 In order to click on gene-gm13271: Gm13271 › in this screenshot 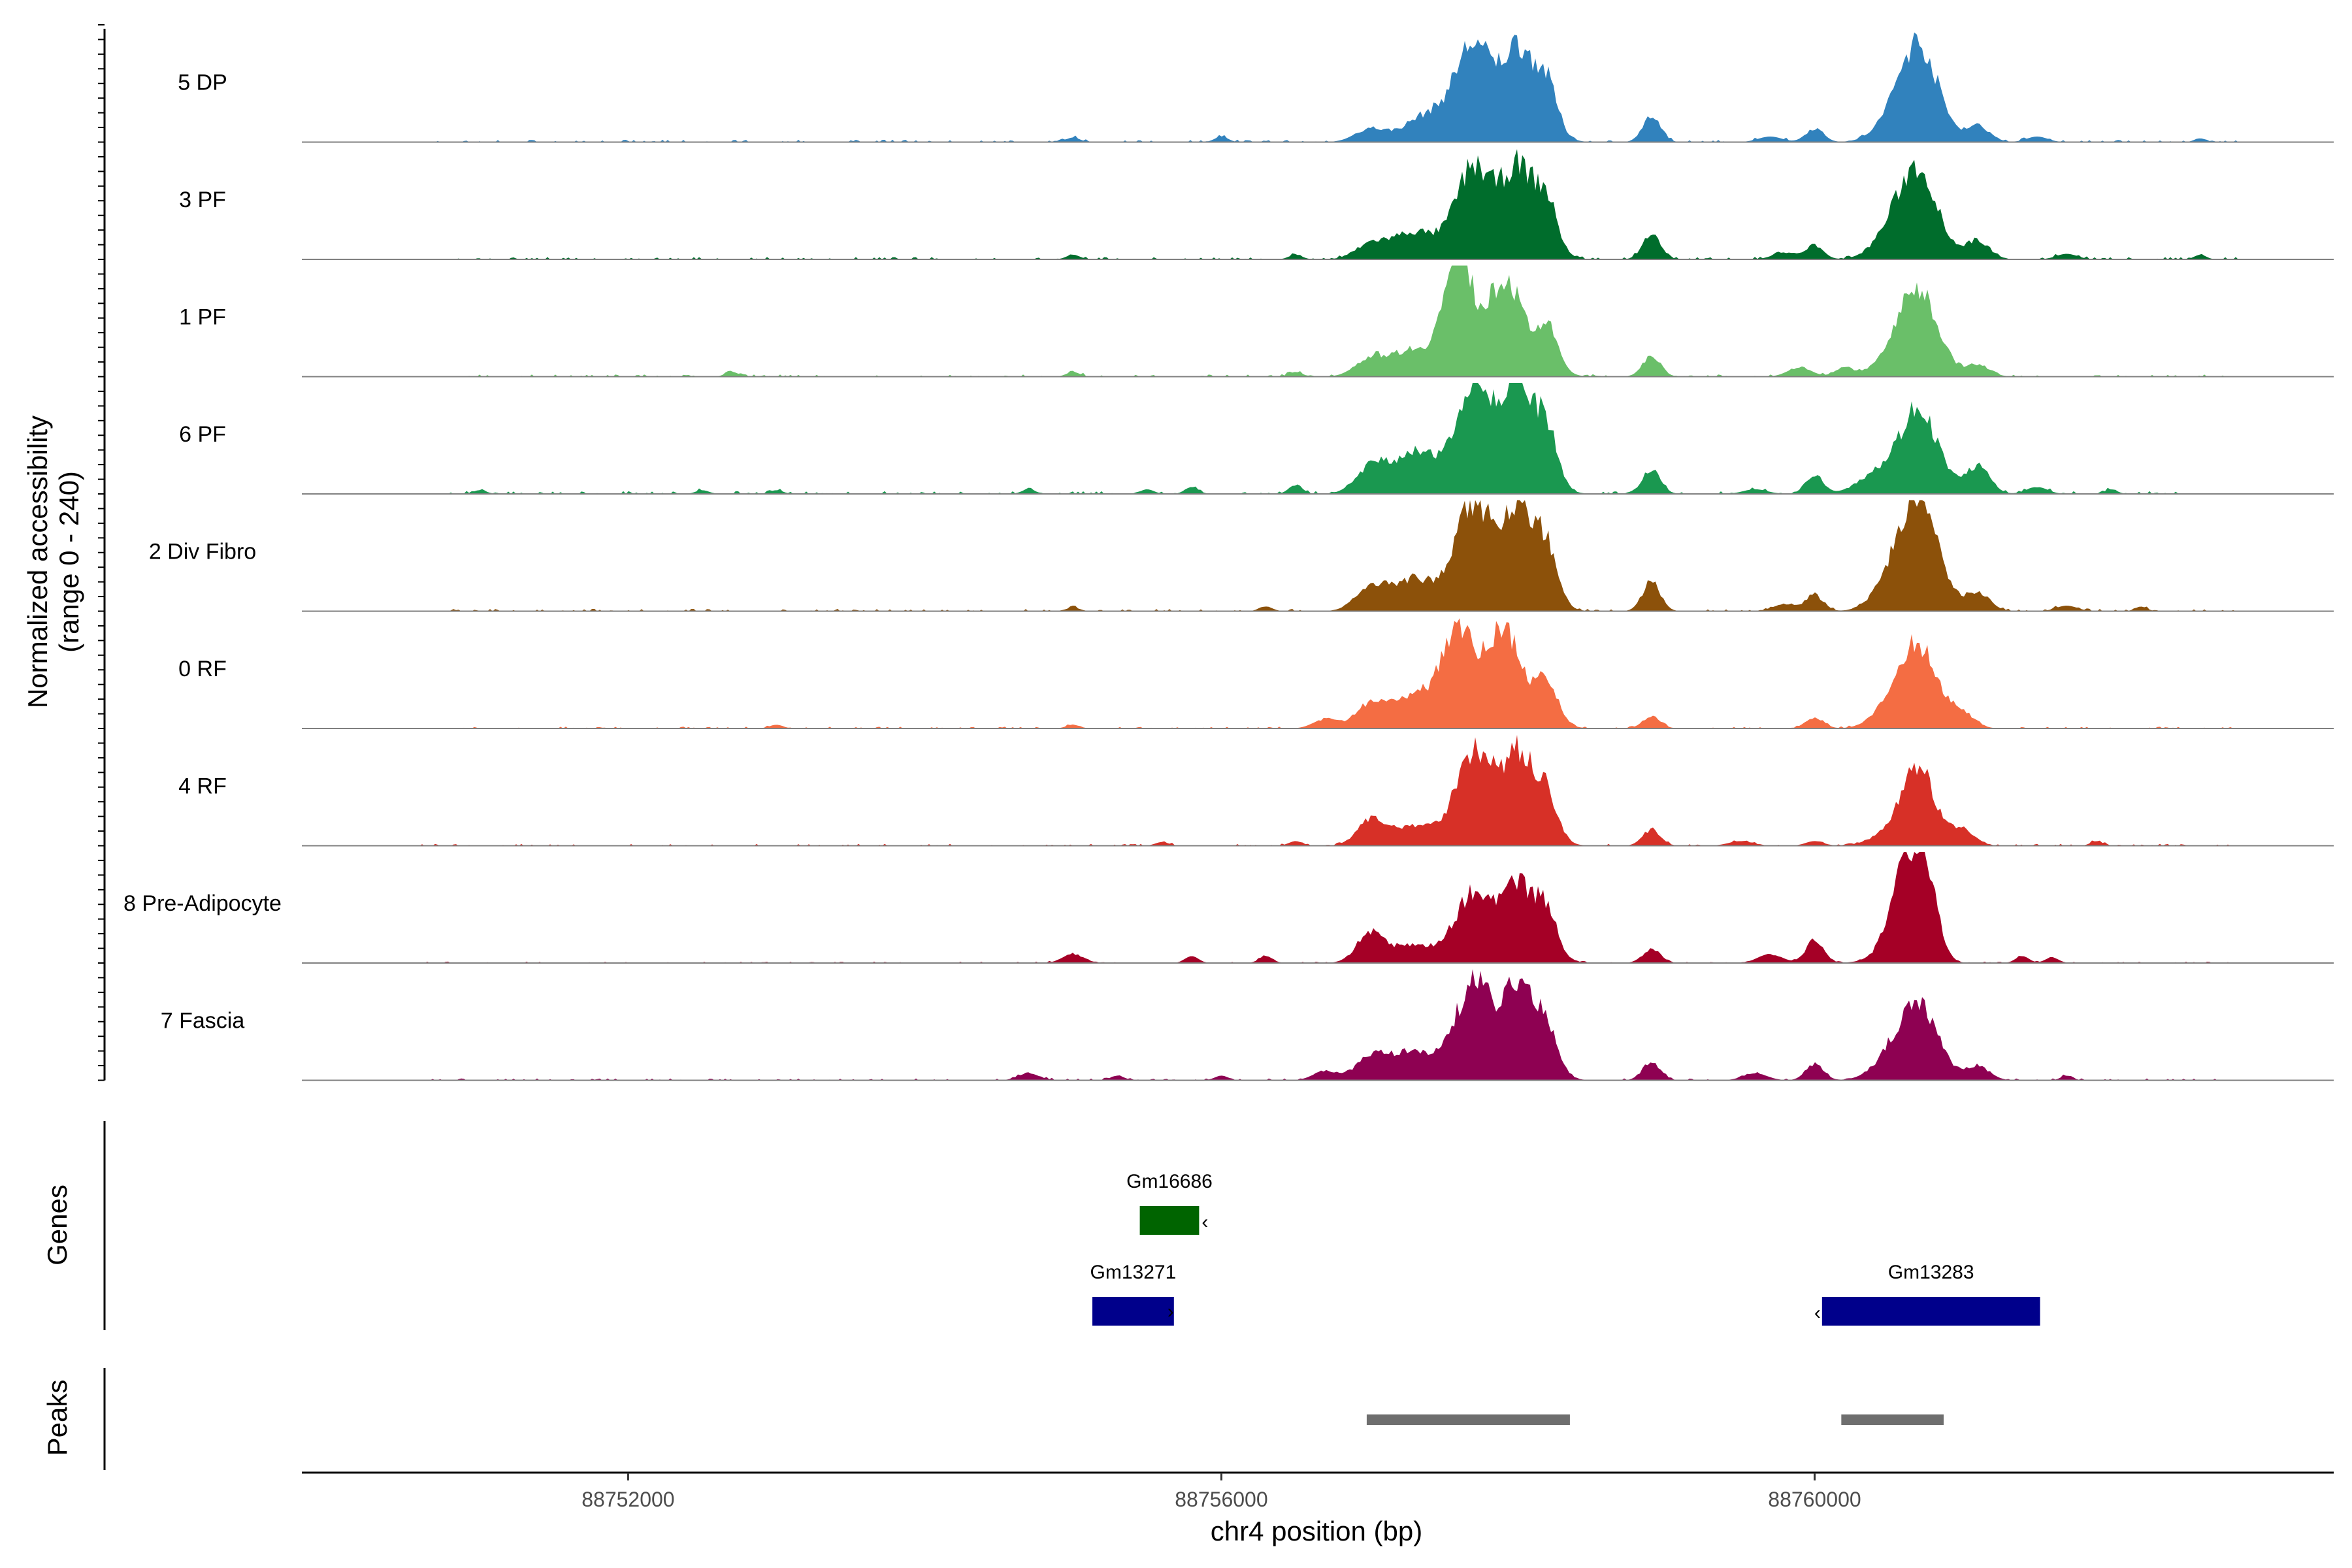, I will do `click(1133, 1294)`.